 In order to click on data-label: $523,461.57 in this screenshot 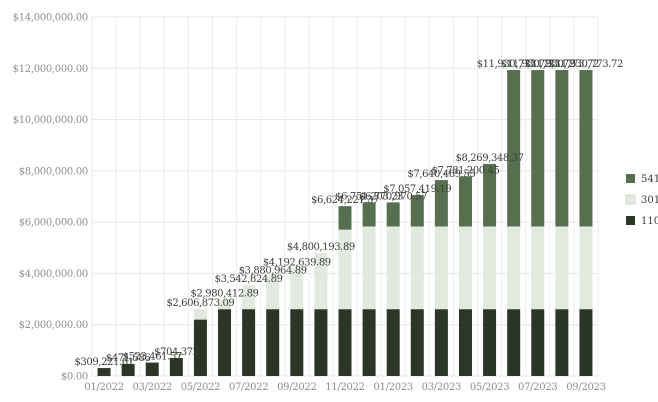, I will do `click(152, 357)`.